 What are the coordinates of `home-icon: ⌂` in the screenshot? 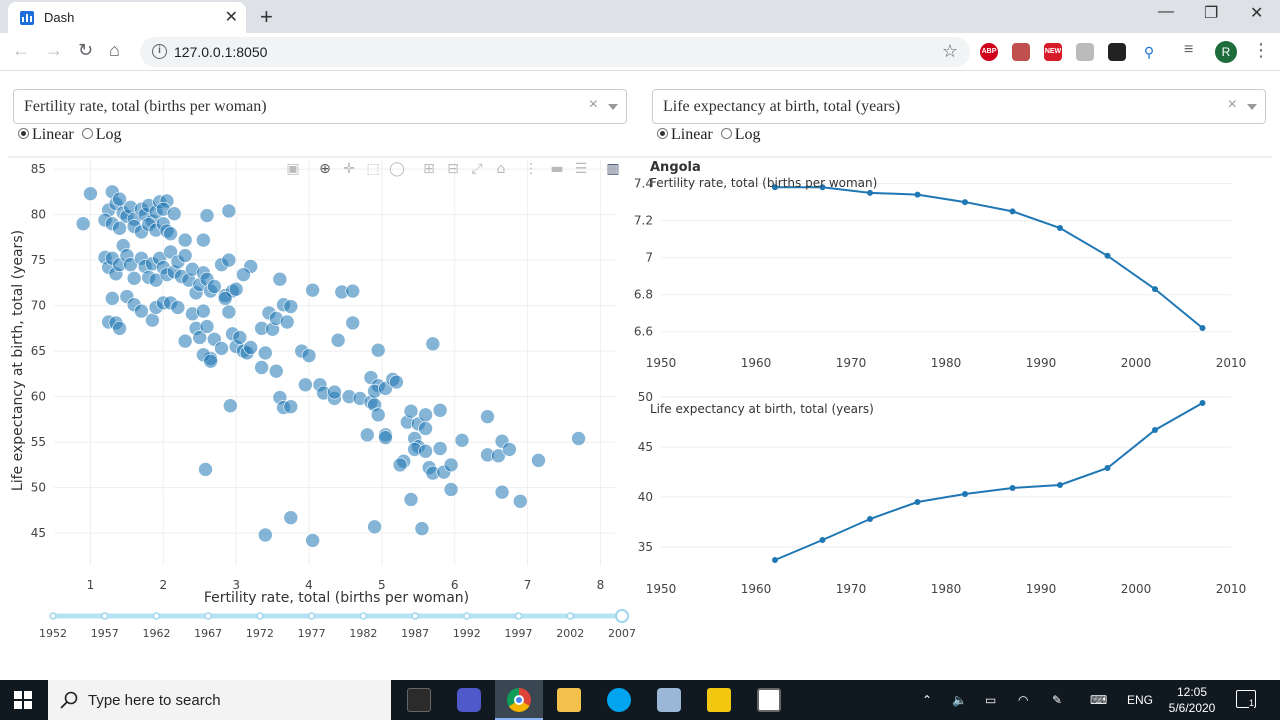 It's located at (114, 50).